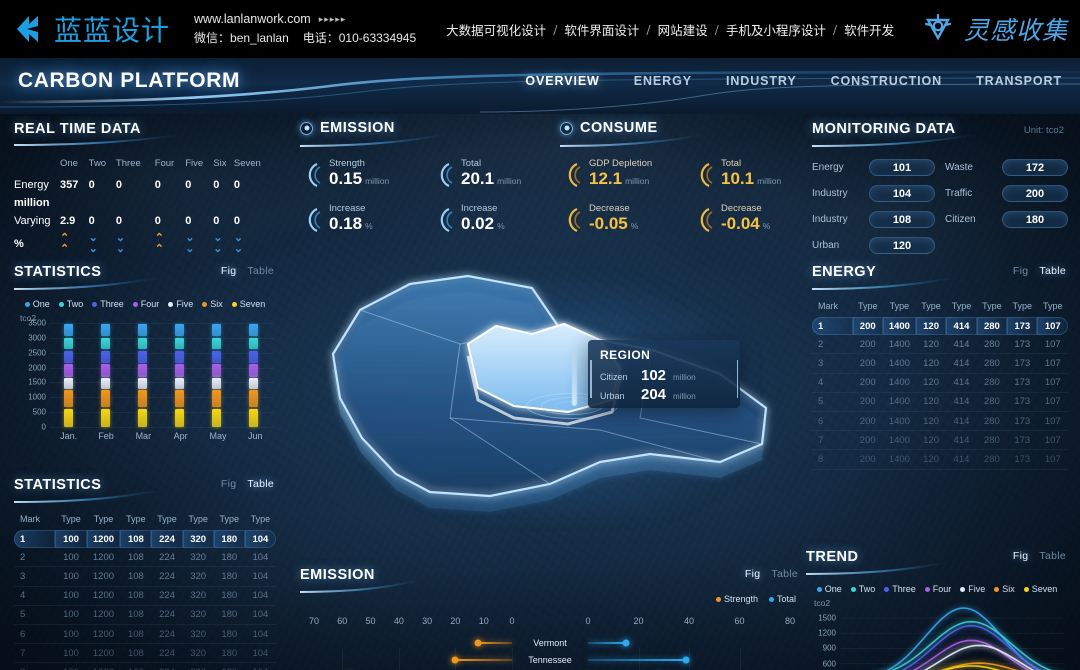  I want to click on butterfly-row: Tennessee, so click(550, 659).